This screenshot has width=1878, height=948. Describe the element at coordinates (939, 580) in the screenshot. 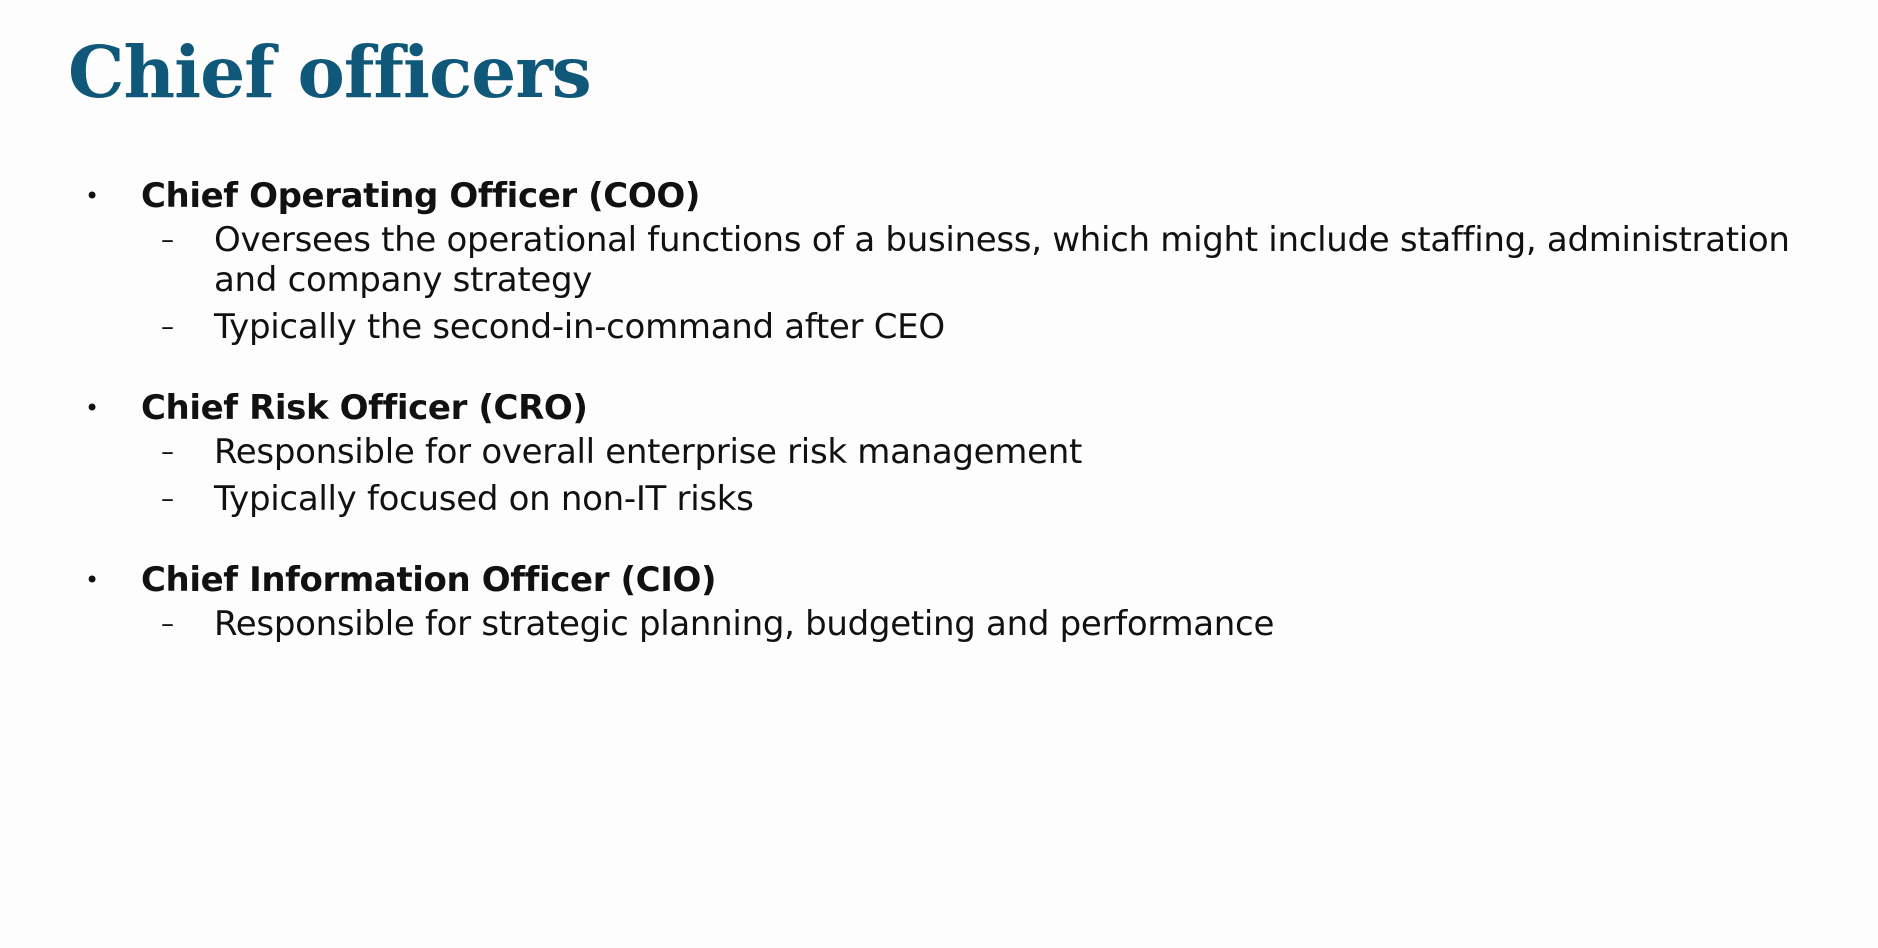

I see `officer-heading: • Chief Information Officer (CIO)` at that location.